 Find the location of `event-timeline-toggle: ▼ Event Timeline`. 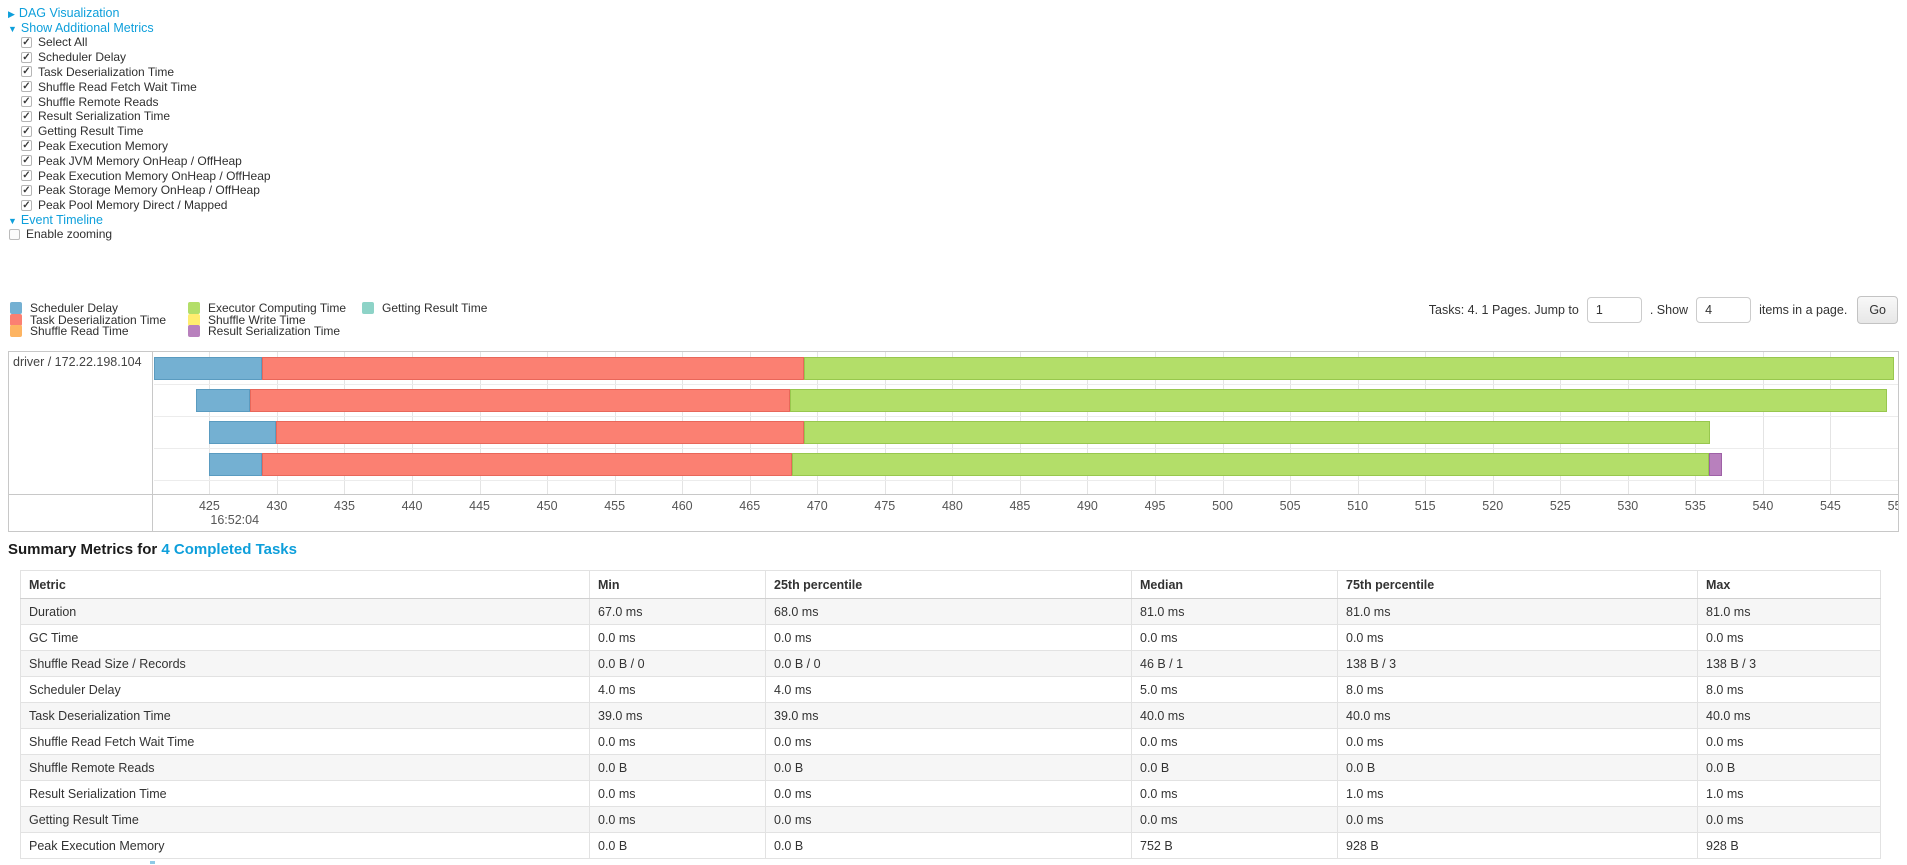

event-timeline-toggle: ▼ Event Timeline is located at coordinates (55, 220).